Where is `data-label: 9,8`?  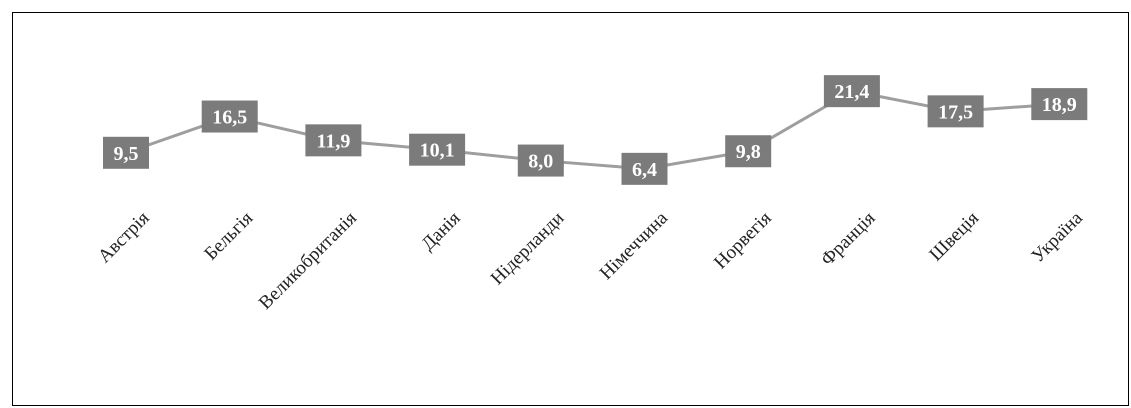
data-label: 9,8 is located at coordinates (748, 152).